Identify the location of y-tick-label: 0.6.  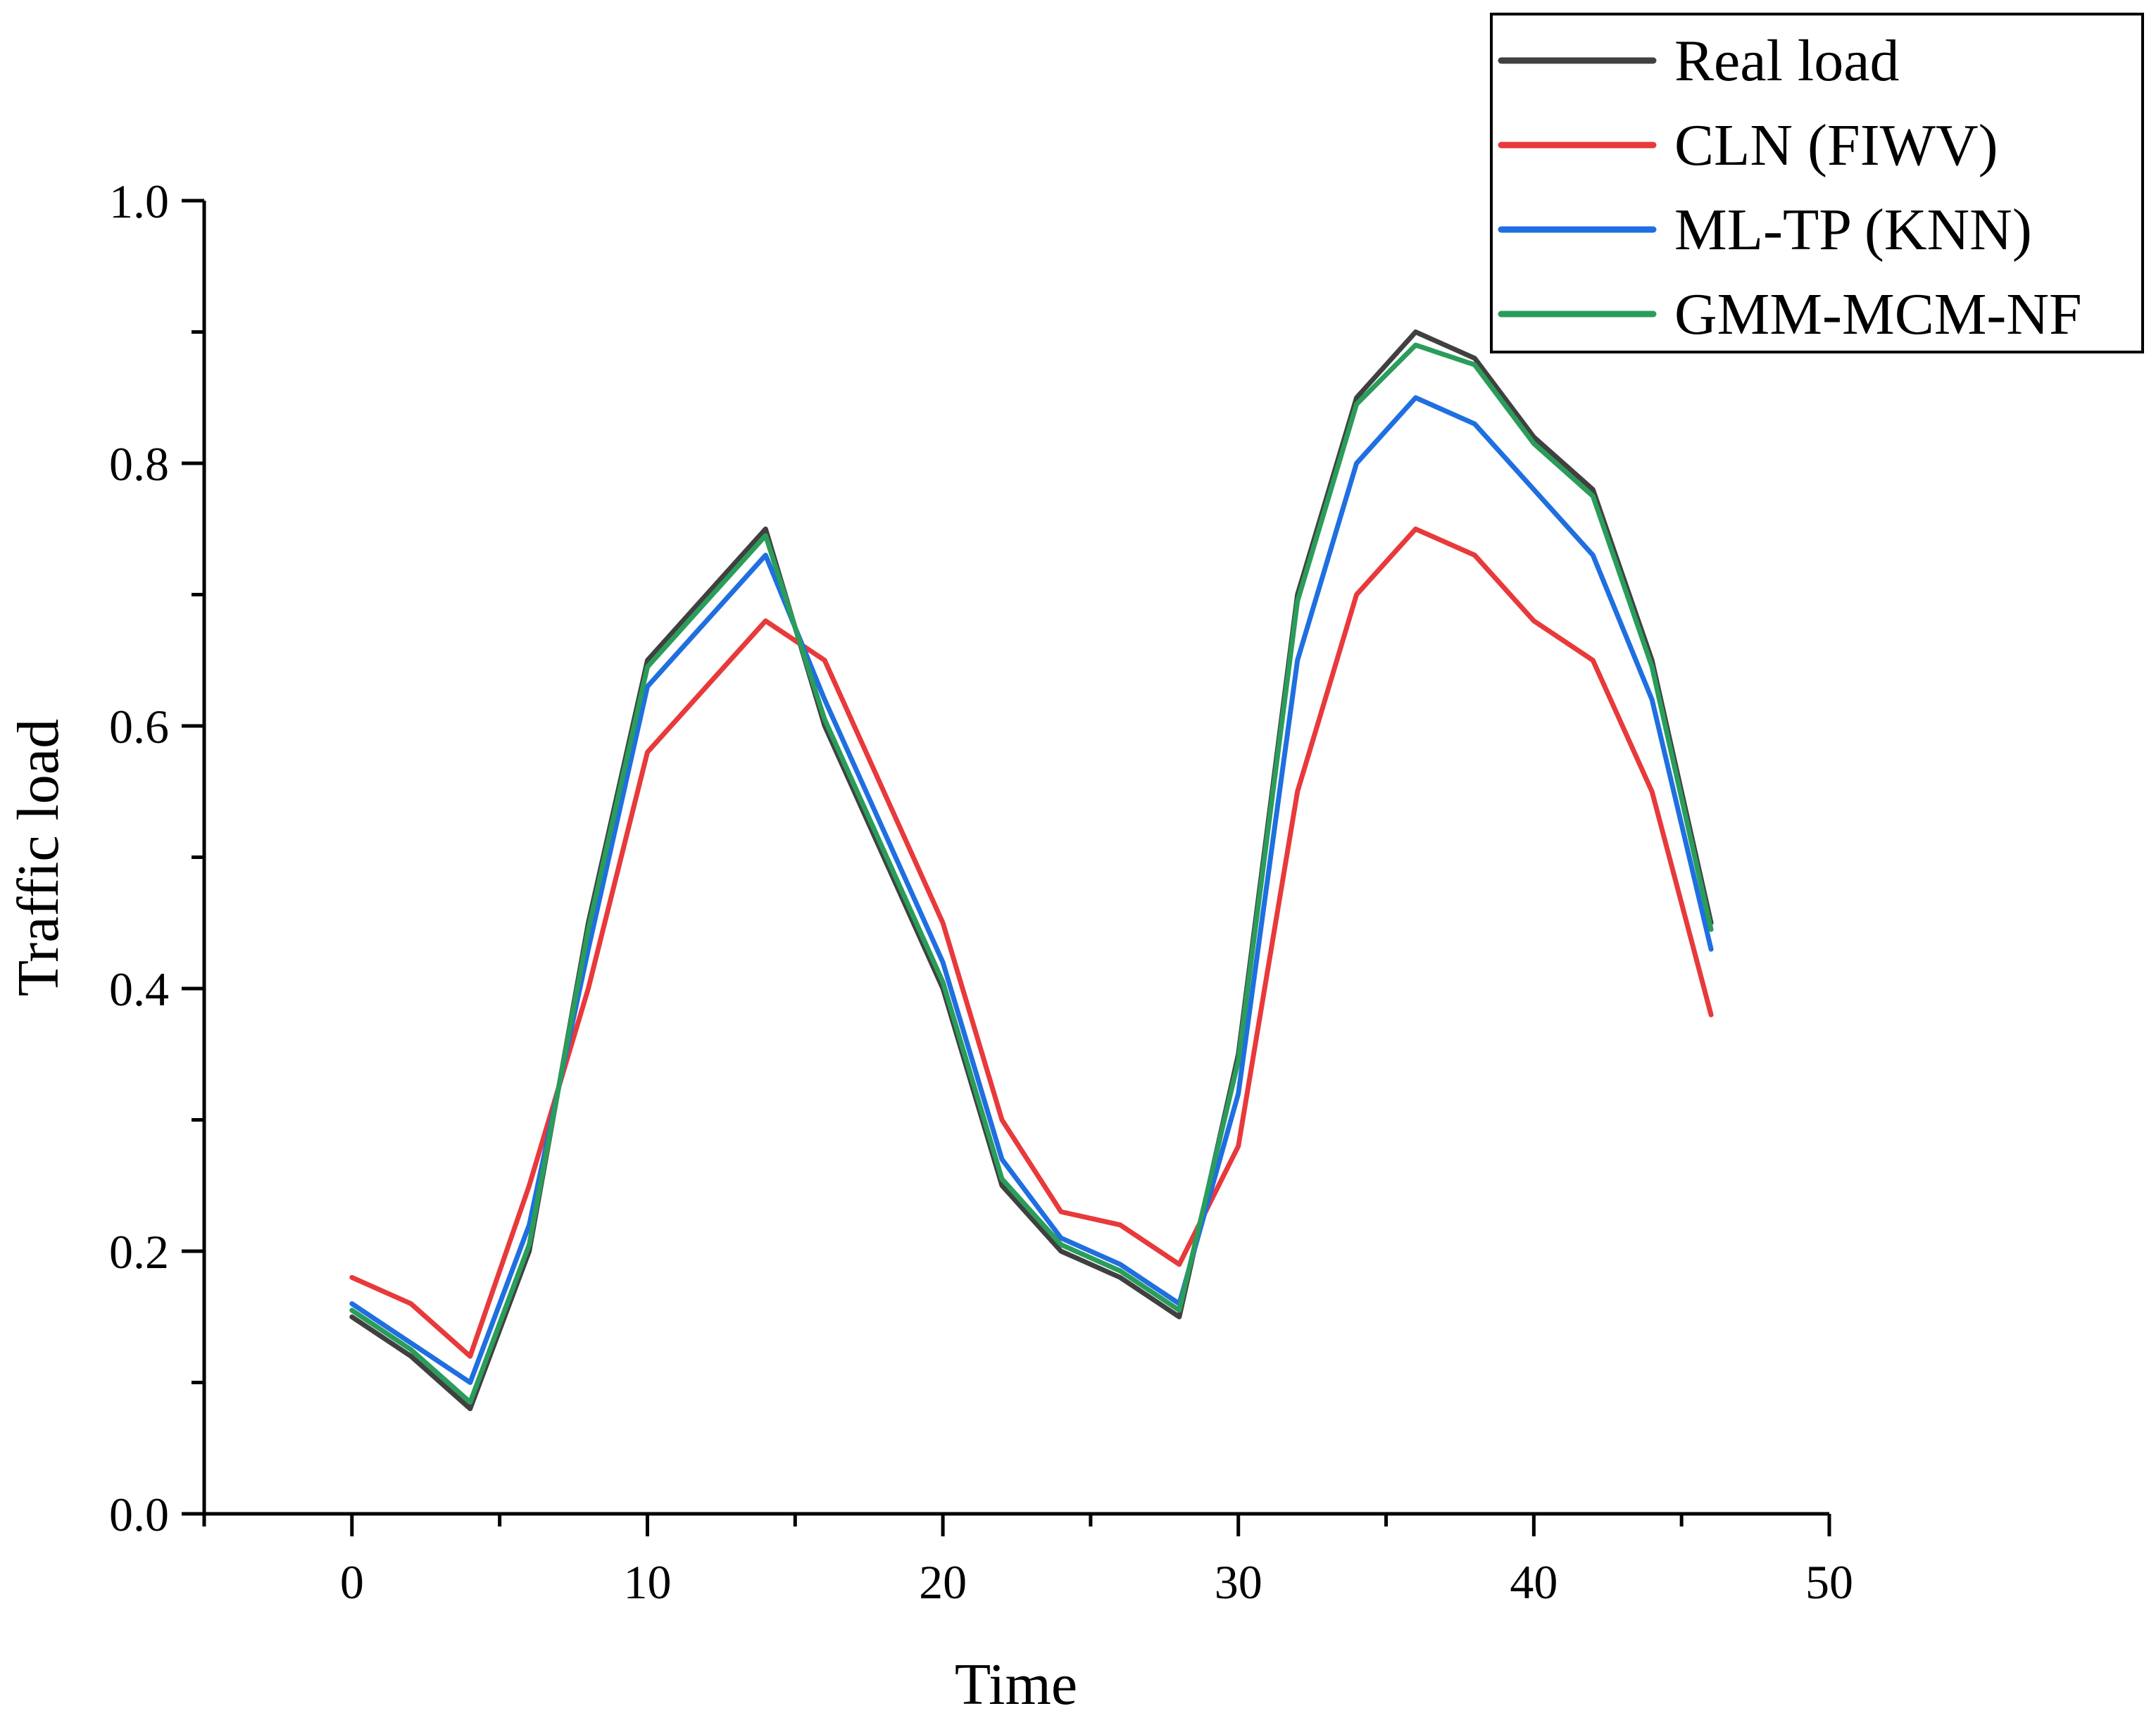
(139, 727).